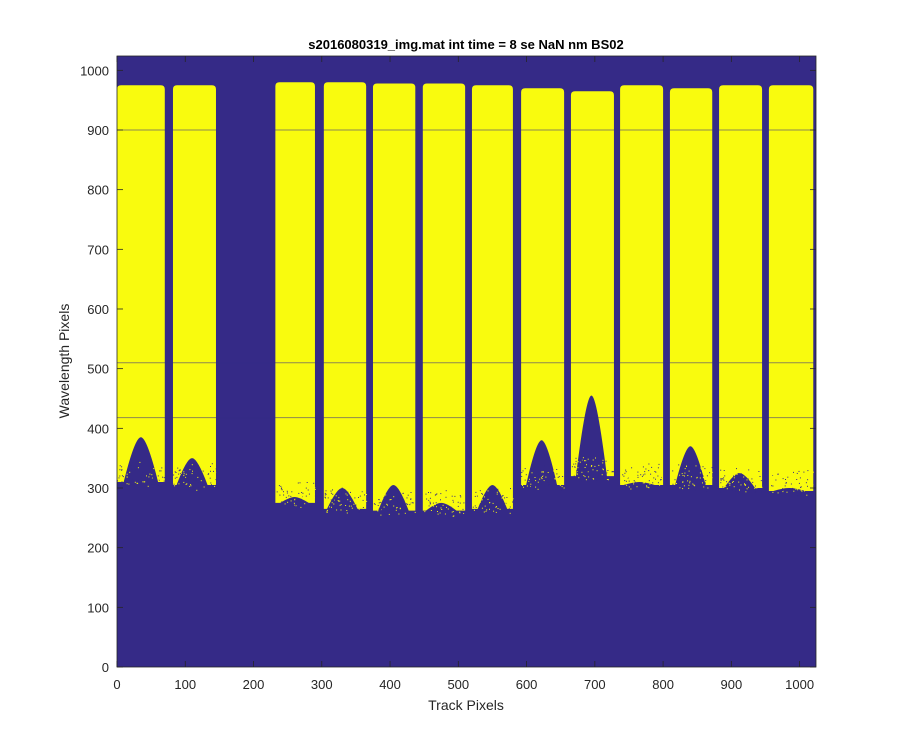  I want to click on x-tick-label: 500, so click(458, 684).